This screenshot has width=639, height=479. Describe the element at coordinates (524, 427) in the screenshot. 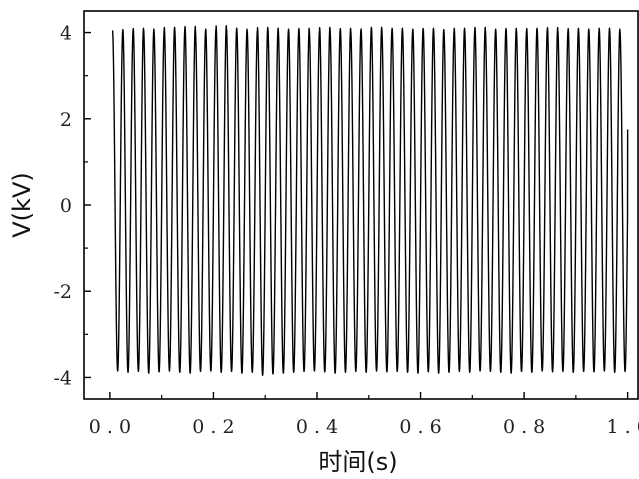

I see `x-tick-label: 0 . 8` at that location.